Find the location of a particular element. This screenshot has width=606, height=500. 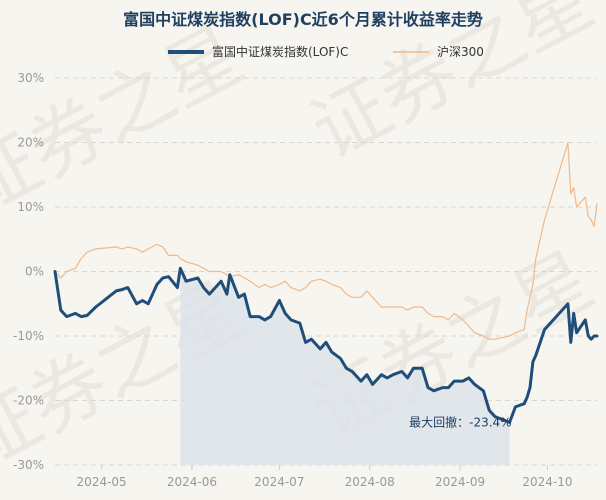

y-tick-label: 20% is located at coordinates (30, 143).